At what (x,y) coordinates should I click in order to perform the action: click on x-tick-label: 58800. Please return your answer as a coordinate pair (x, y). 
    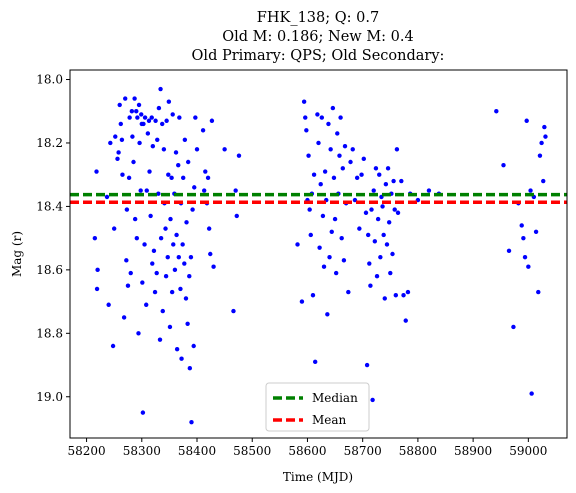
    Looking at the image, I should click on (418, 451).